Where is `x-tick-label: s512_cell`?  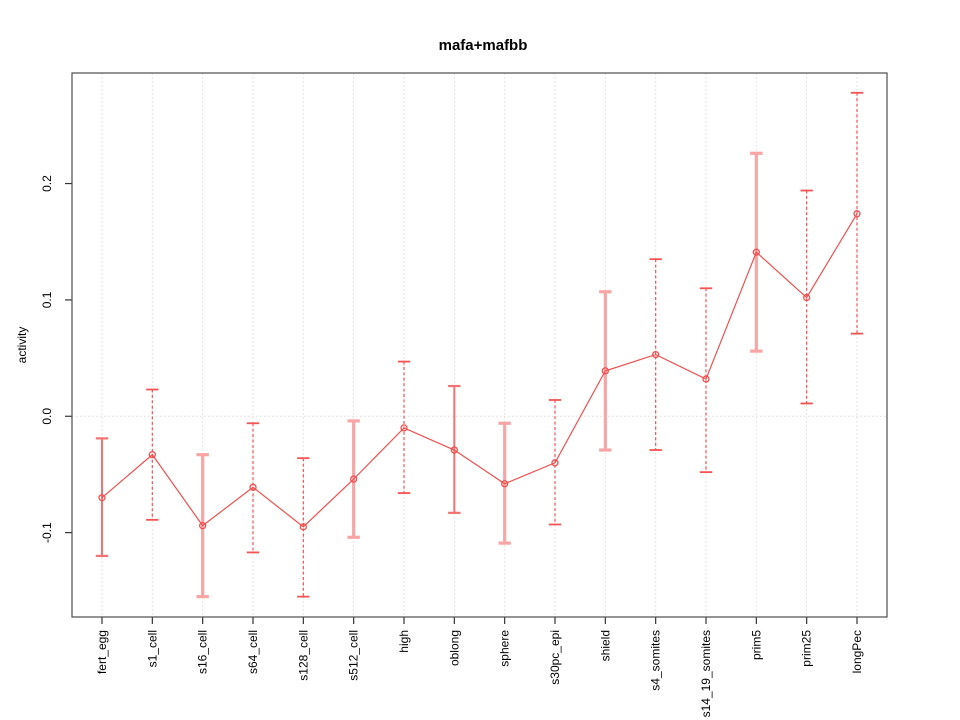 x-tick-label: s512_cell is located at coordinates (354, 655).